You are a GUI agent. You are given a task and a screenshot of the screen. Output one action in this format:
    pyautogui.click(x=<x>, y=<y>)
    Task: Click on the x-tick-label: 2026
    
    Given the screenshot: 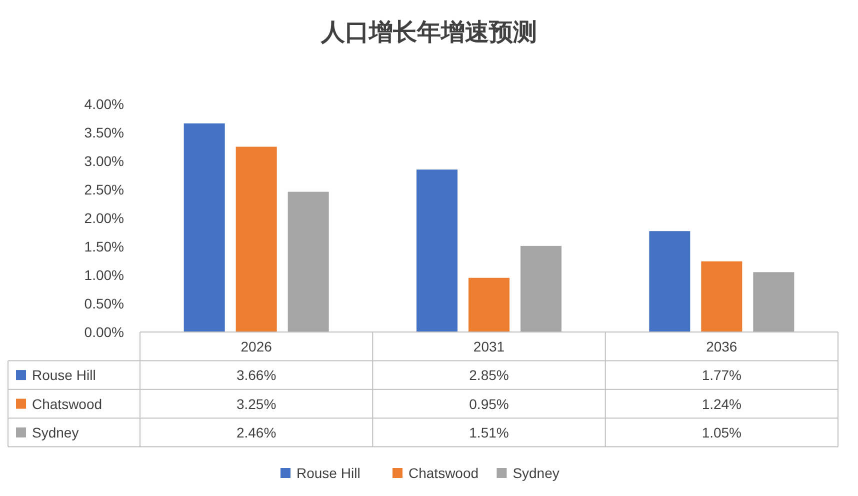 What is the action you would take?
    pyautogui.click(x=256, y=346)
    